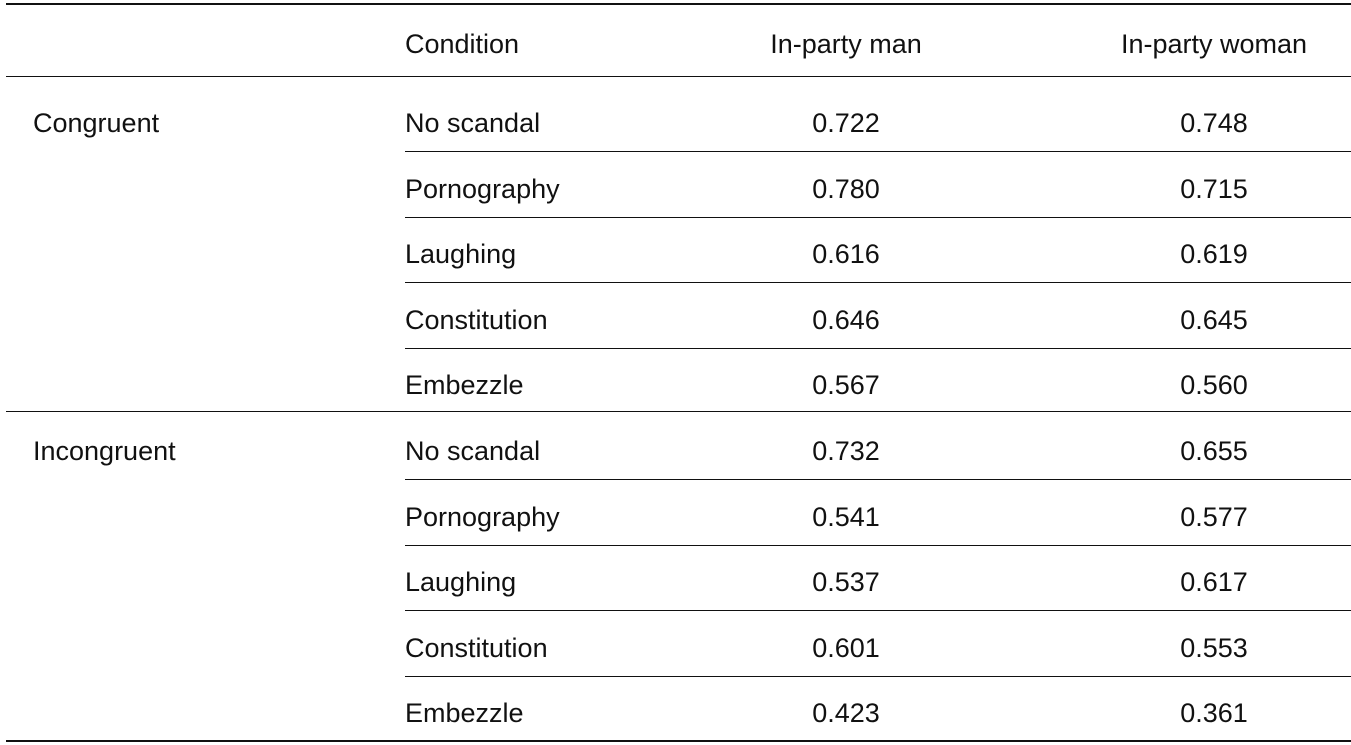 This screenshot has height=745, width=1351. What do you see at coordinates (846, 188) in the screenshot?
I see `in-party-man-value: 0.780` at bounding box center [846, 188].